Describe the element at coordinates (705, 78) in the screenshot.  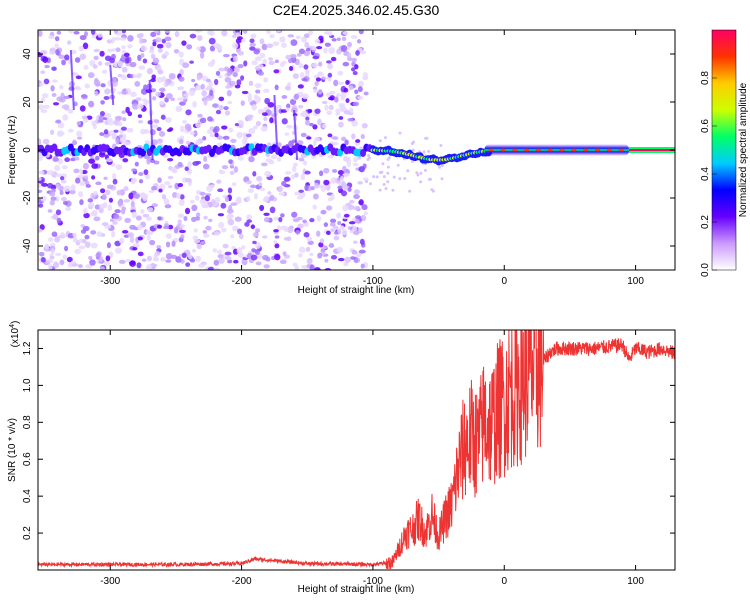
I see `colorbar-tick-label: 0.8` at that location.